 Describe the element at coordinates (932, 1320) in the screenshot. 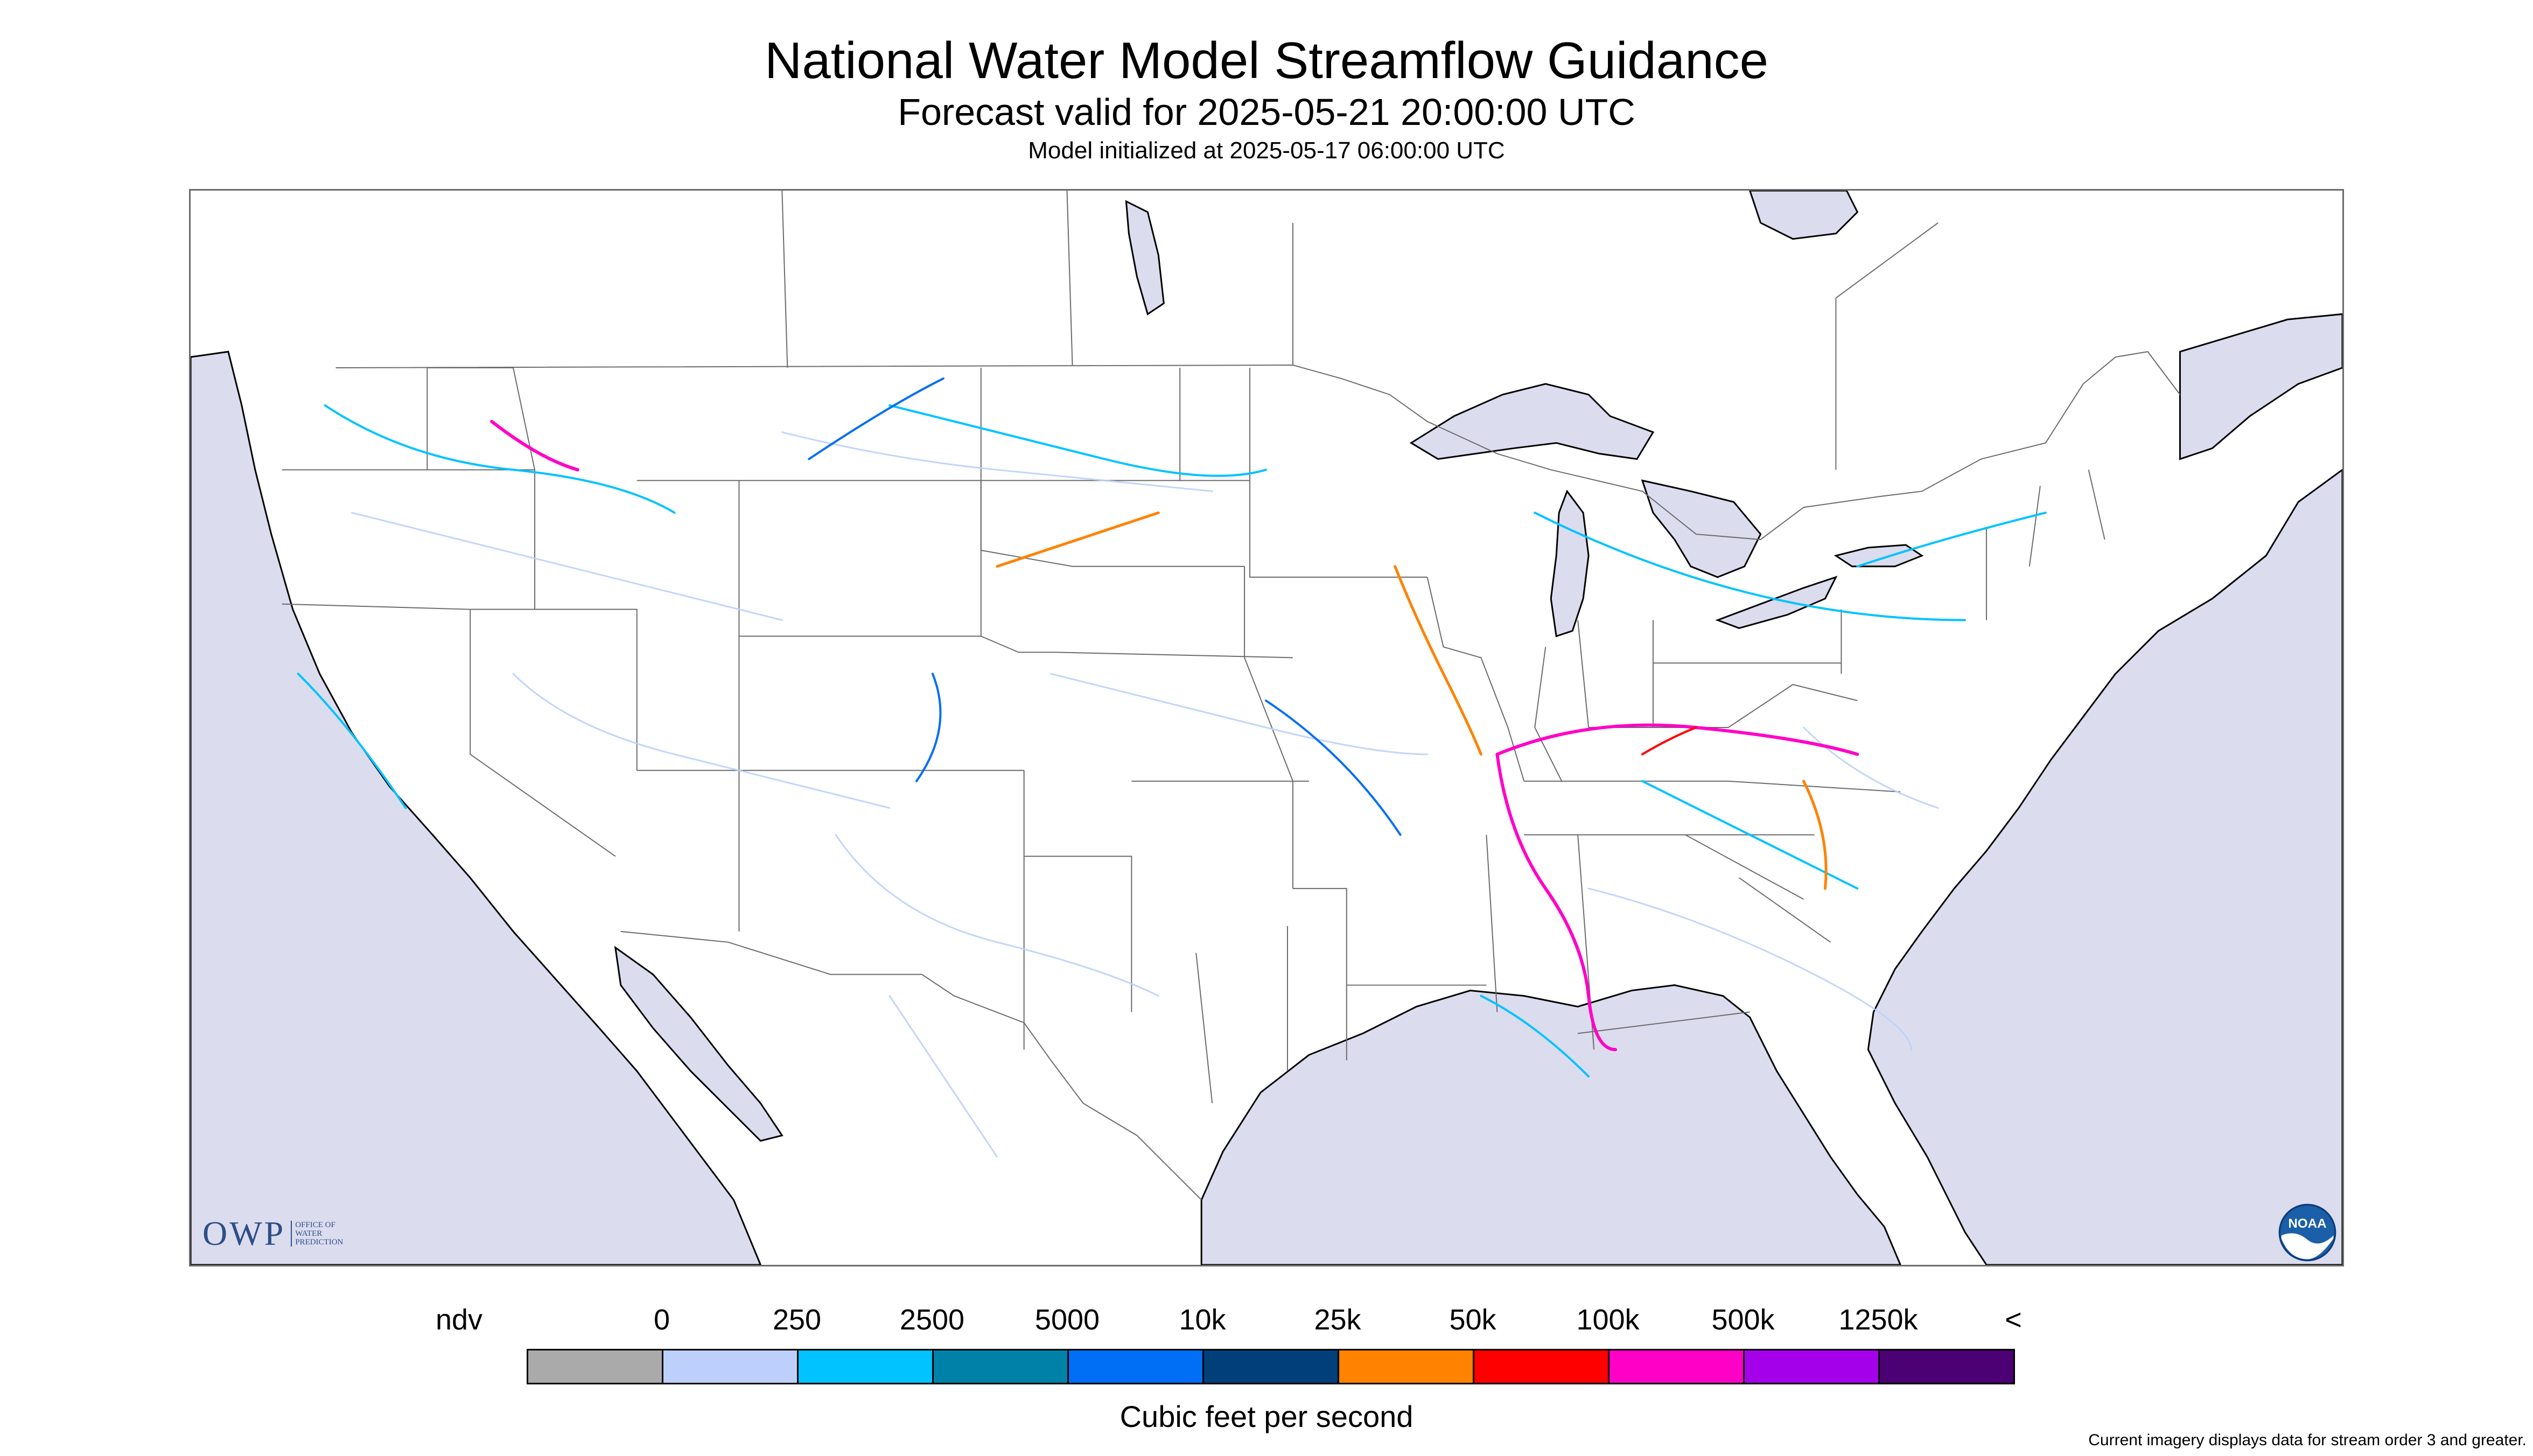

I see `legend-label: 2500` at that location.